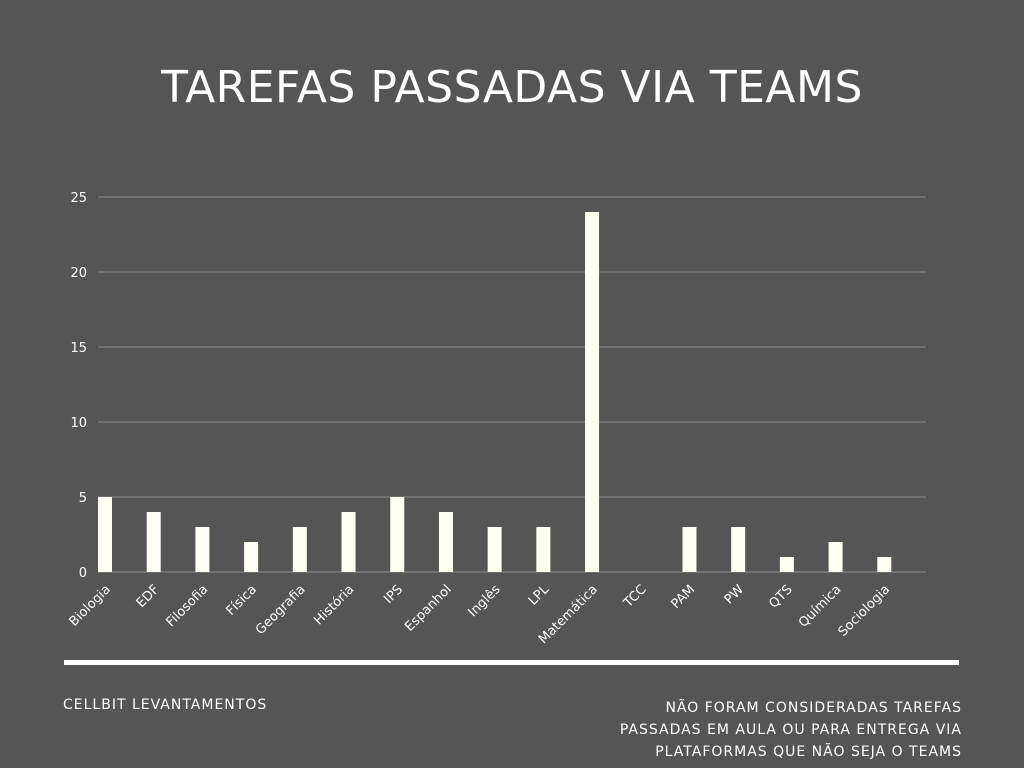 This screenshot has height=768, width=1024. Describe the element at coordinates (820, 606) in the screenshot. I see `x-tick-label: Química` at that location.